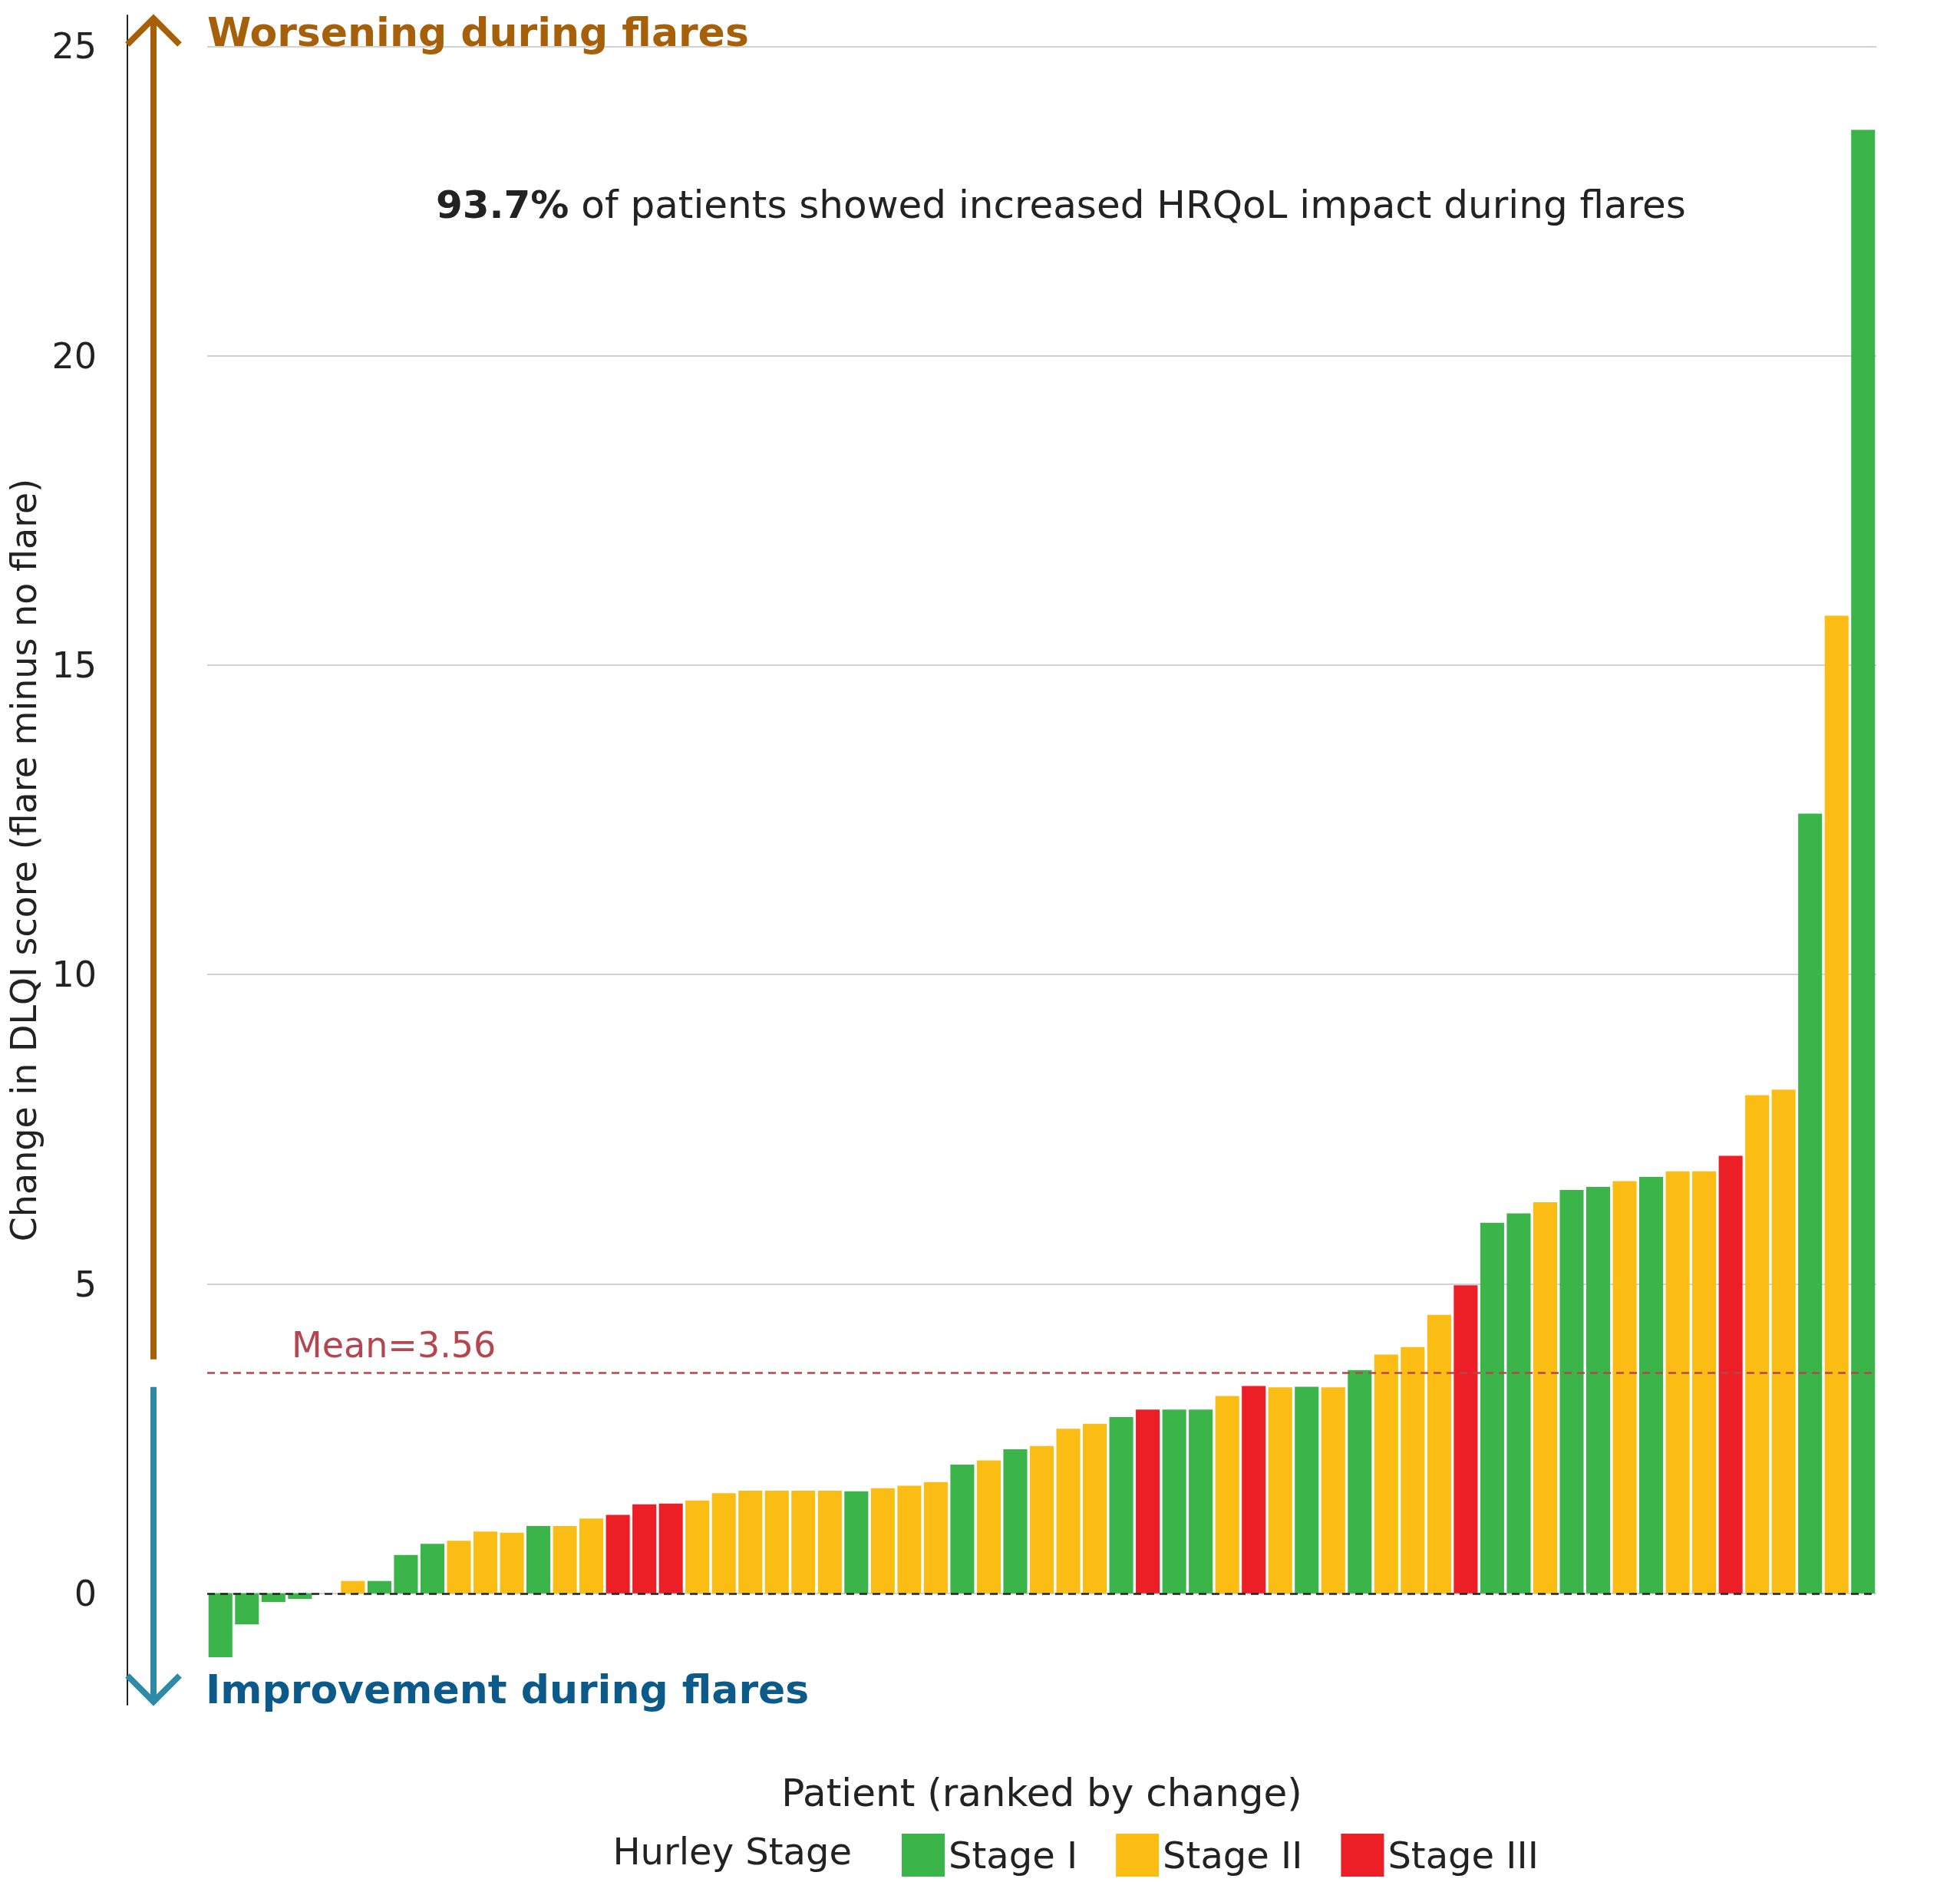  I want to click on legend-label: Stage I, so click(1013, 1855).